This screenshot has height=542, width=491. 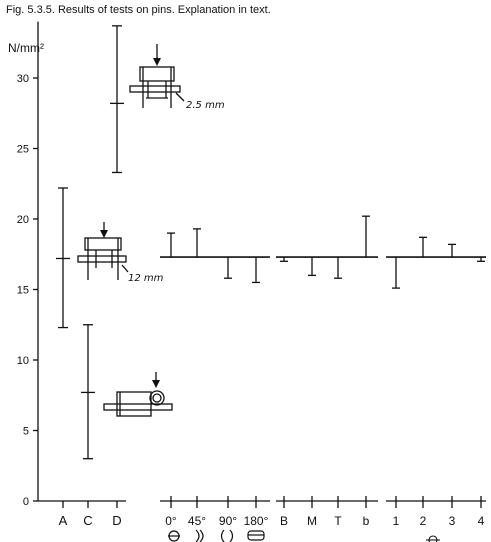 I want to click on y-tick-label: 0, so click(x=26, y=502).